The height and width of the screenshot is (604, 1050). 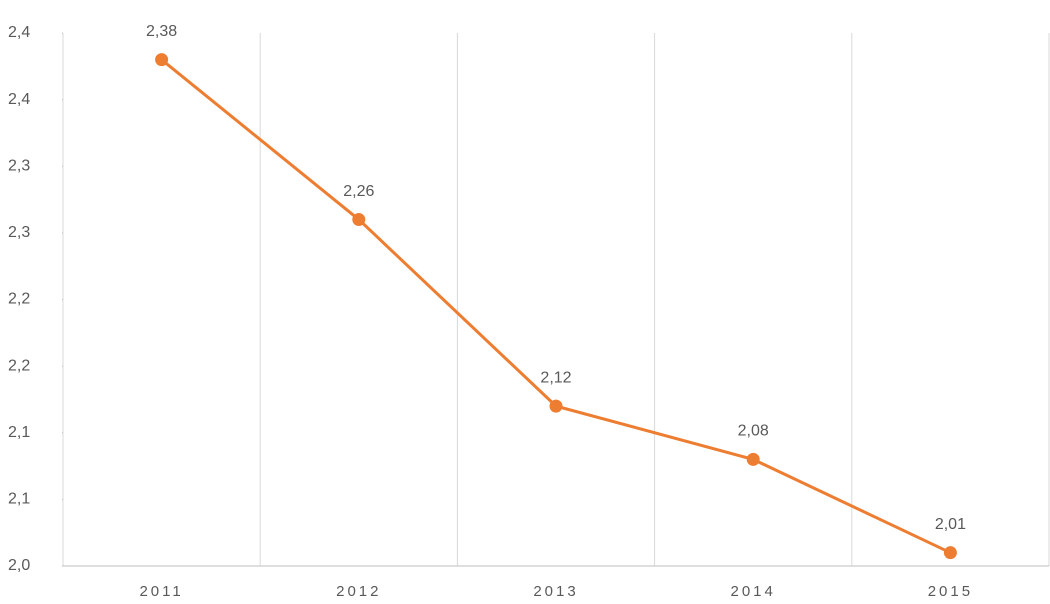 What do you see at coordinates (161, 591) in the screenshot?
I see `x-tick-label: 2011` at bounding box center [161, 591].